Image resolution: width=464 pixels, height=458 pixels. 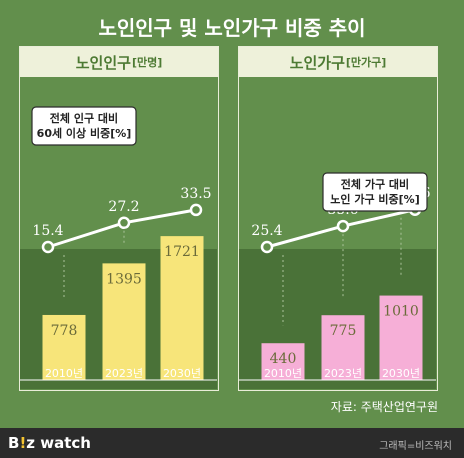 I want to click on bar-value-label: 1395, so click(x=124, y=279).